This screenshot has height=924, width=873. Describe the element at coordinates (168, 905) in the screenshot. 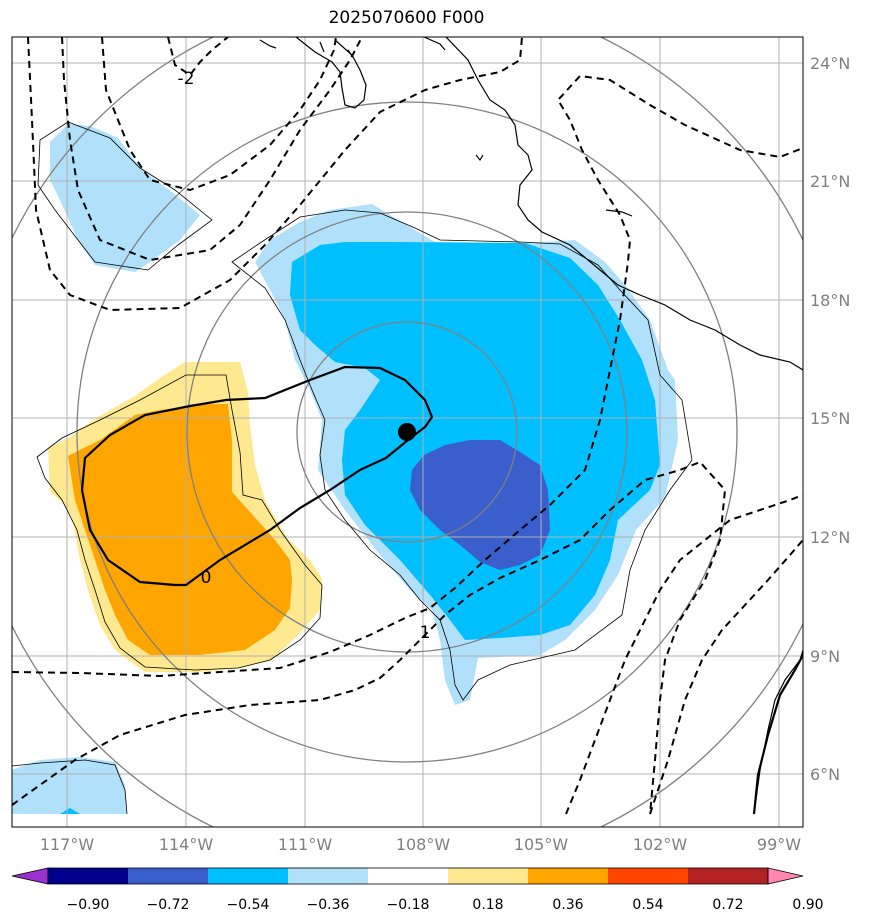

I see `colorbar-tick-label: −0.72` at that location.